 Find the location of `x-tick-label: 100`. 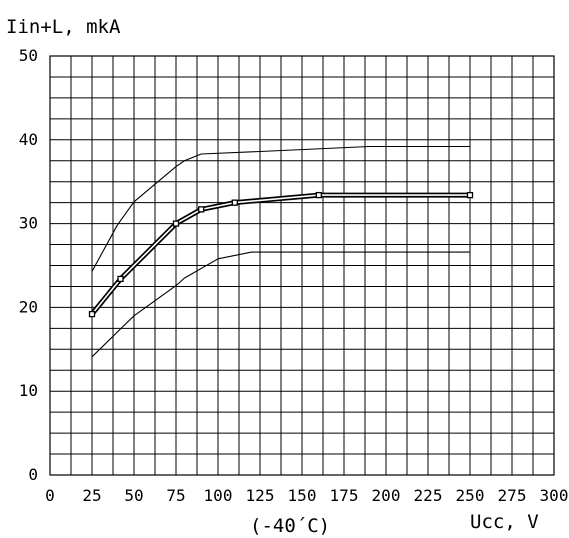

x-tick-label: 100 is located at coordinates (218, 495).